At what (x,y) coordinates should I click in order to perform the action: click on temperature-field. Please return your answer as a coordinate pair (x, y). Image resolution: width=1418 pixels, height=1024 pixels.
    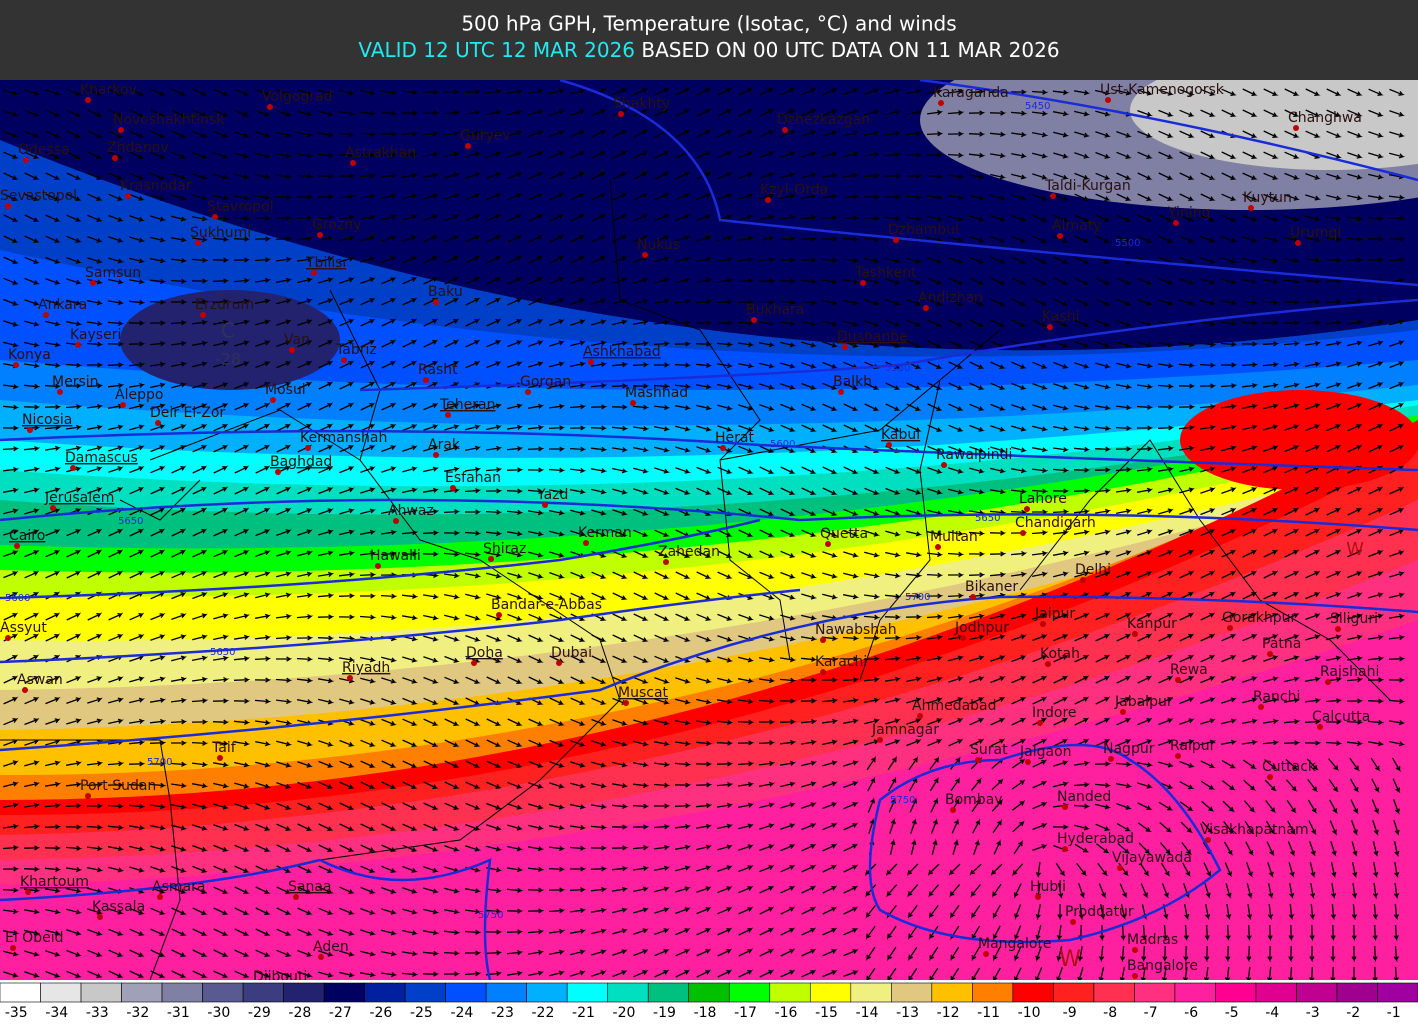
    Looking at the image, I should click on (1299, 440).